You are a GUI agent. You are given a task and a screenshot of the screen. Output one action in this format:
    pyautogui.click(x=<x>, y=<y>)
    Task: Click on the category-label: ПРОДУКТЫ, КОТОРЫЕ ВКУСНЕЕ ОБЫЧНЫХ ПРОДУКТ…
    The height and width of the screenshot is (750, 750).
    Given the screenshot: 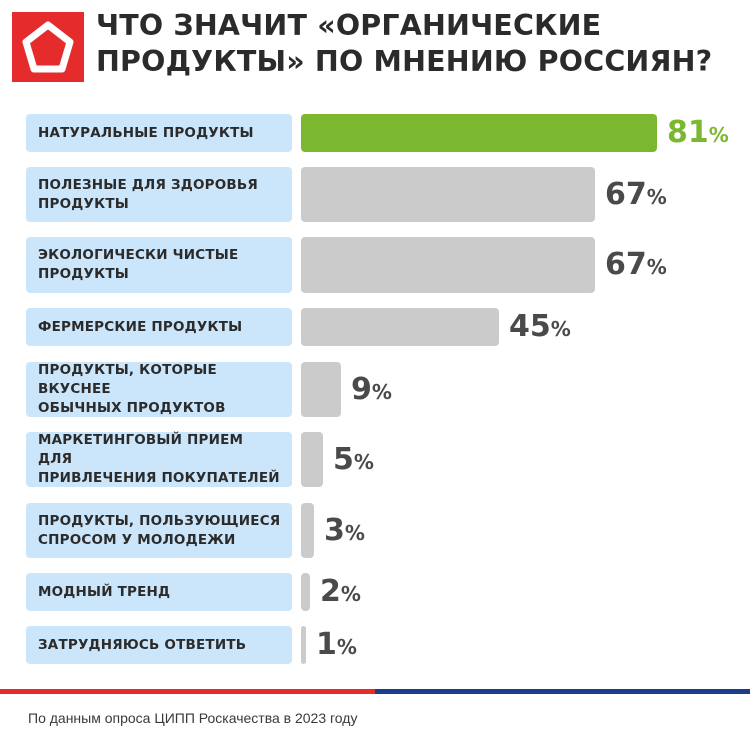 What is the action you would take?
    pyautogui.click(x=132, y=389)
    